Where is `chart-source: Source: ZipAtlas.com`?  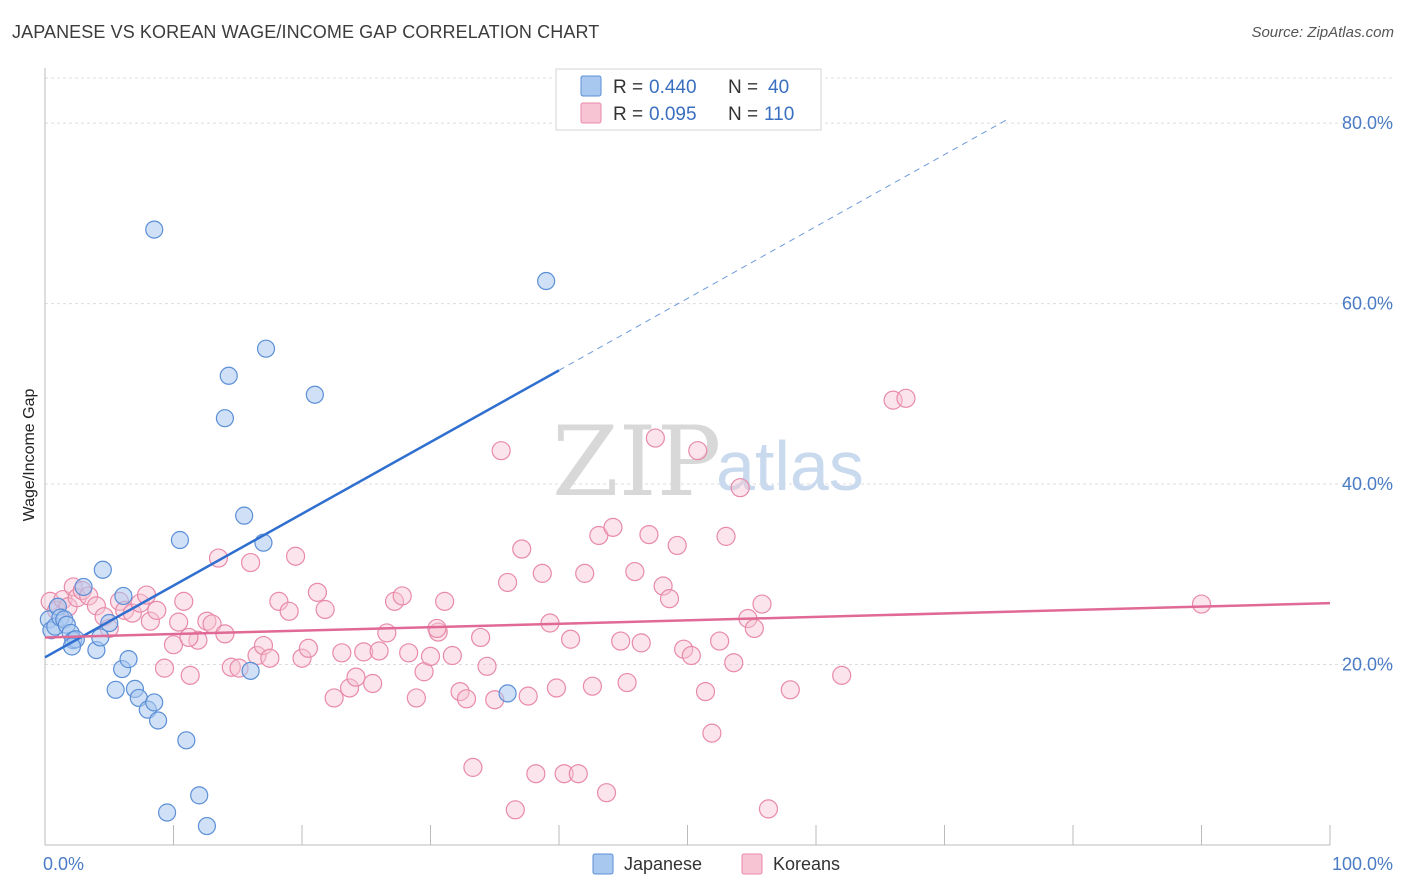 chart-source: Source: ZipAtlas.com is located at coordinates (1322, 32).